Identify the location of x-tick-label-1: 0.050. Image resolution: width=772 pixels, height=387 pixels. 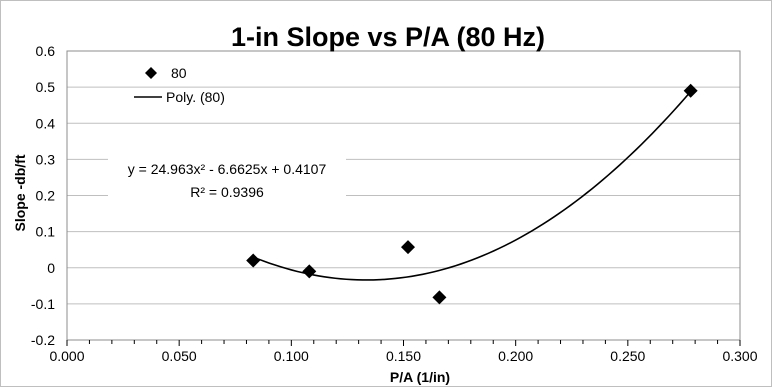
(179, 356).